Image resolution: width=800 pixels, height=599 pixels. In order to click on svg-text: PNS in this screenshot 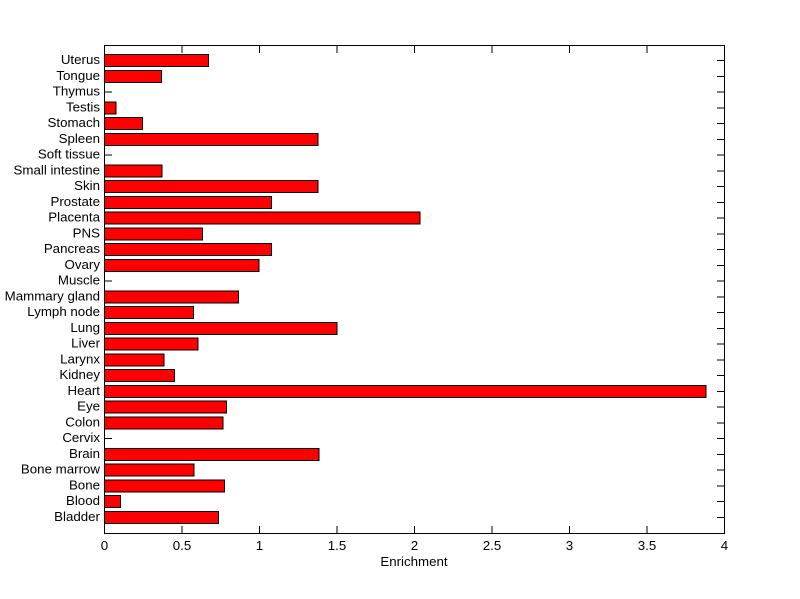, I will do `click(86, 232)`.